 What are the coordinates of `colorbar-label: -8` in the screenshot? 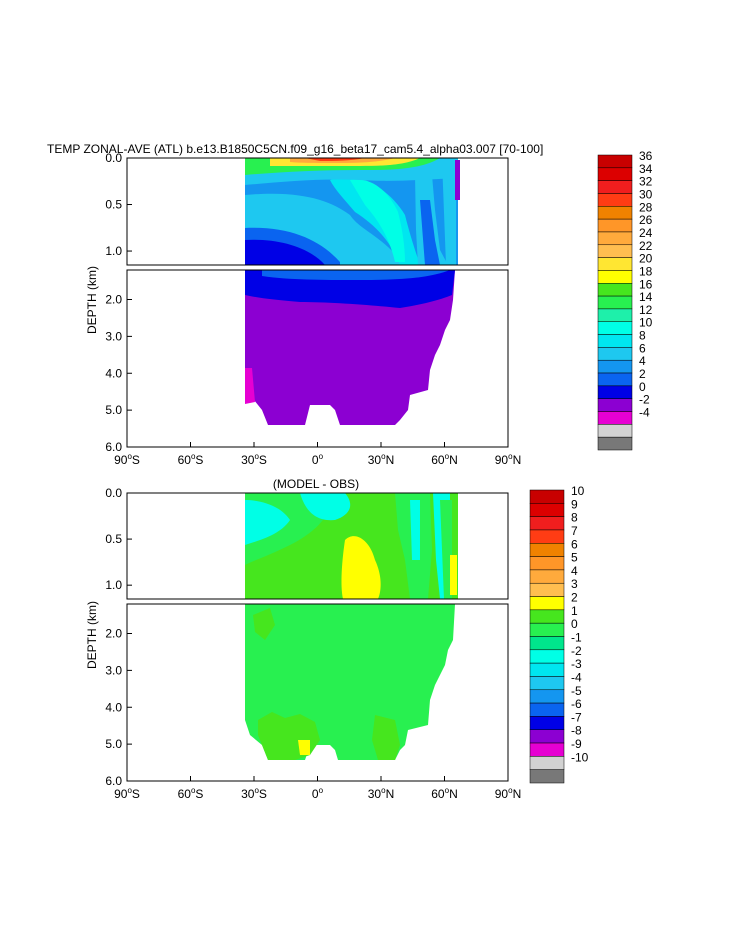 It's located at (576, 731).